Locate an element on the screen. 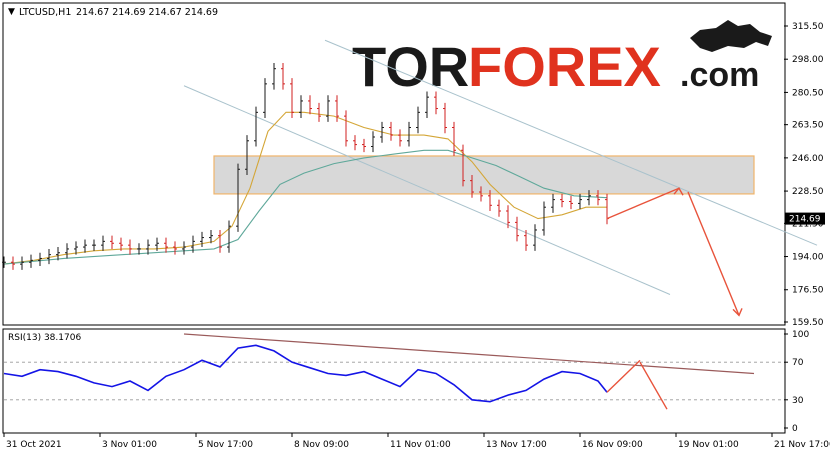 The height and width of the screenshot is (461, 830). rsi-forecast-up is located at coordinates (623, 376).